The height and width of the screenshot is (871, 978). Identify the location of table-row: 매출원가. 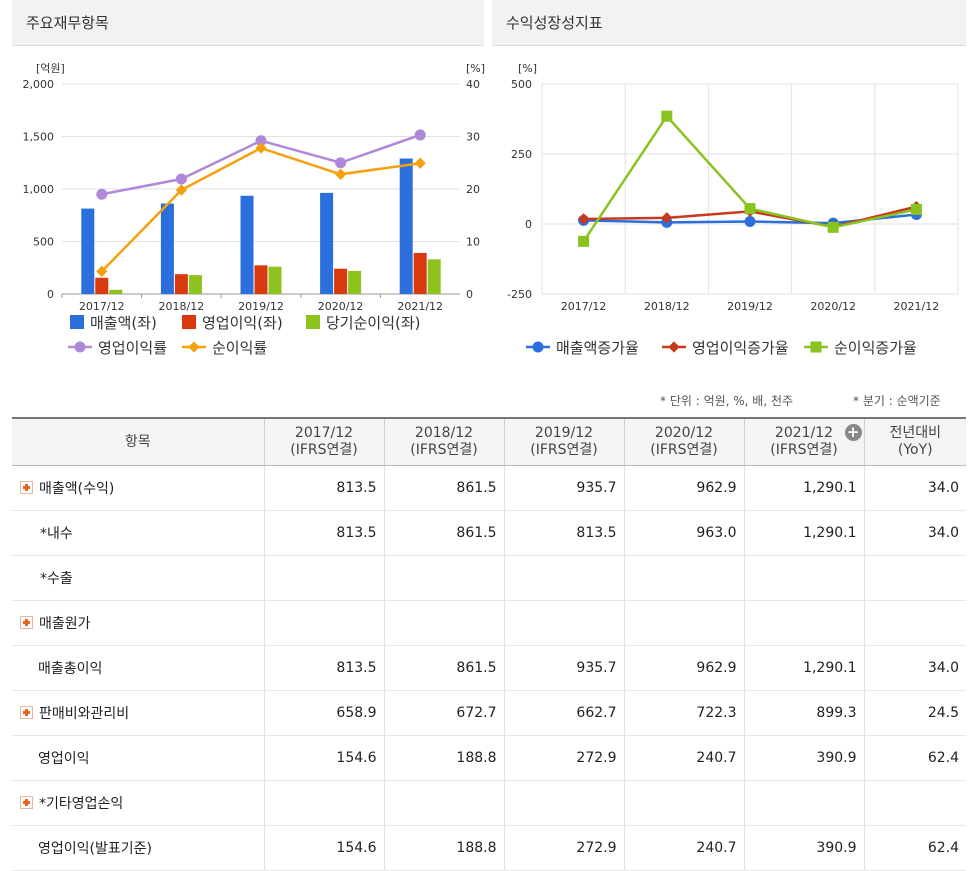
(489, 623).